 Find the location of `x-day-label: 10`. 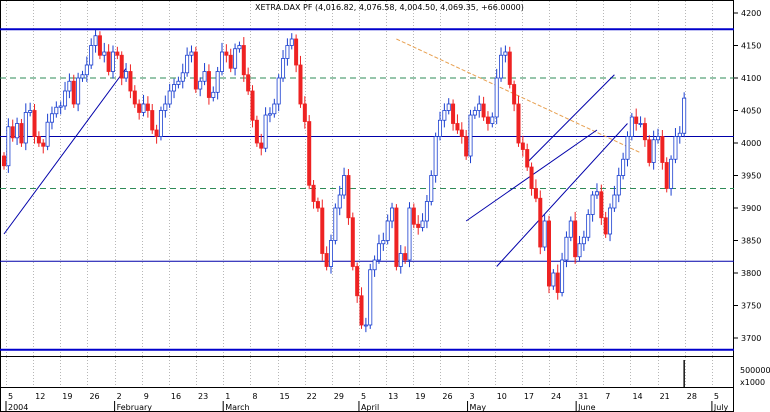

x-day-label: 10 is located at coordinates (502, 396).